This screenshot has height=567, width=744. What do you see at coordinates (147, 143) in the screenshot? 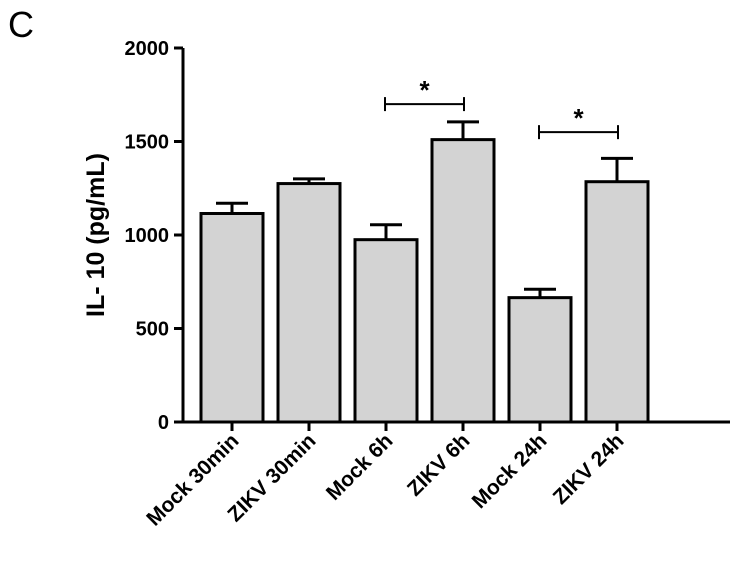
I see `y-tick-label: 1500` at bounding box center [147, 143].